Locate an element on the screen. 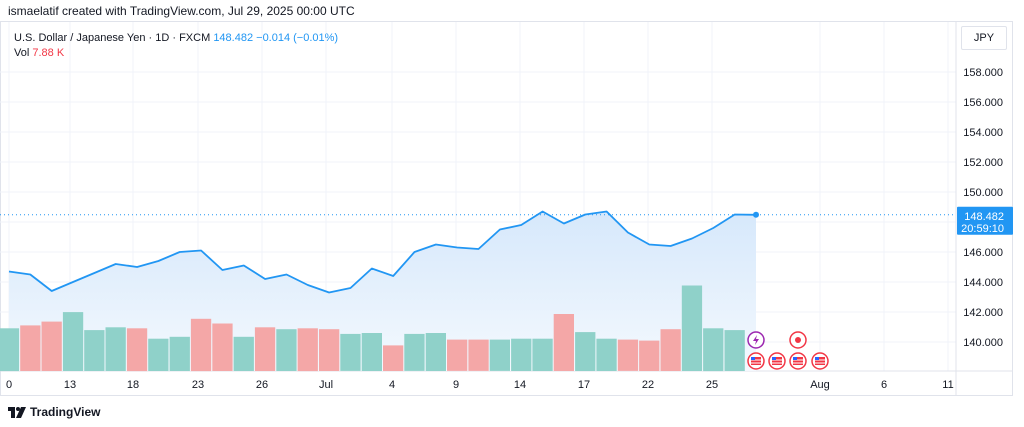 The height and width of the screenshot is (427, 1024). symbol-title: U.S. Dollar / Japanese Yen · 1D · FXCM is located at coordinates (112, 38).